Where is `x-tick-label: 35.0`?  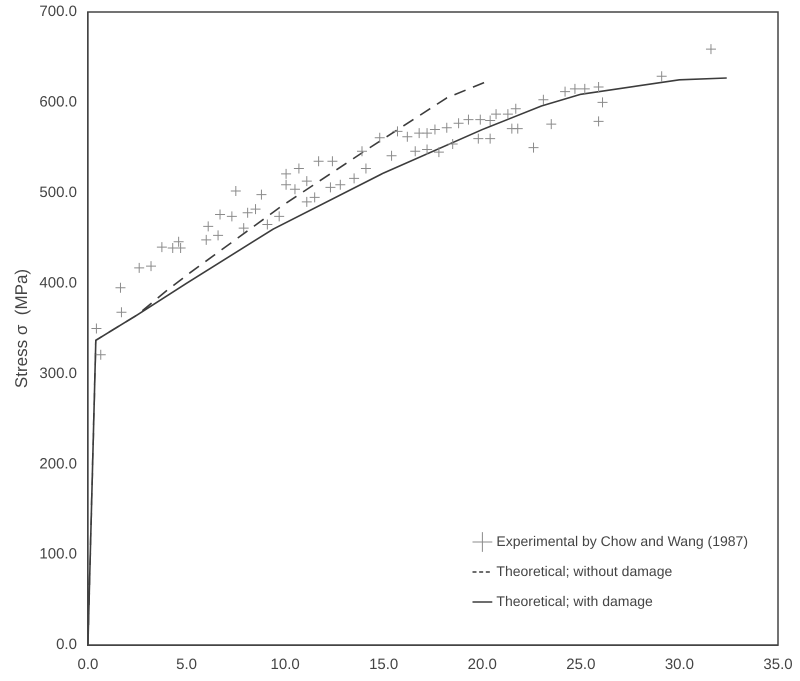 x-tick-label: 35.0 is located at coordinates (778, 665).